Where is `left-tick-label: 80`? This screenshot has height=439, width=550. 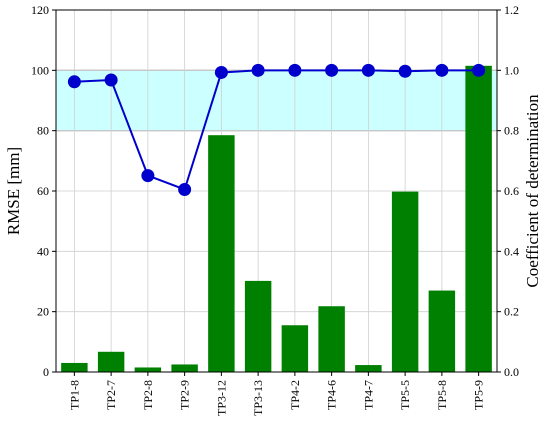 left-tick-label: 80 is located at coordinates (43, 131).